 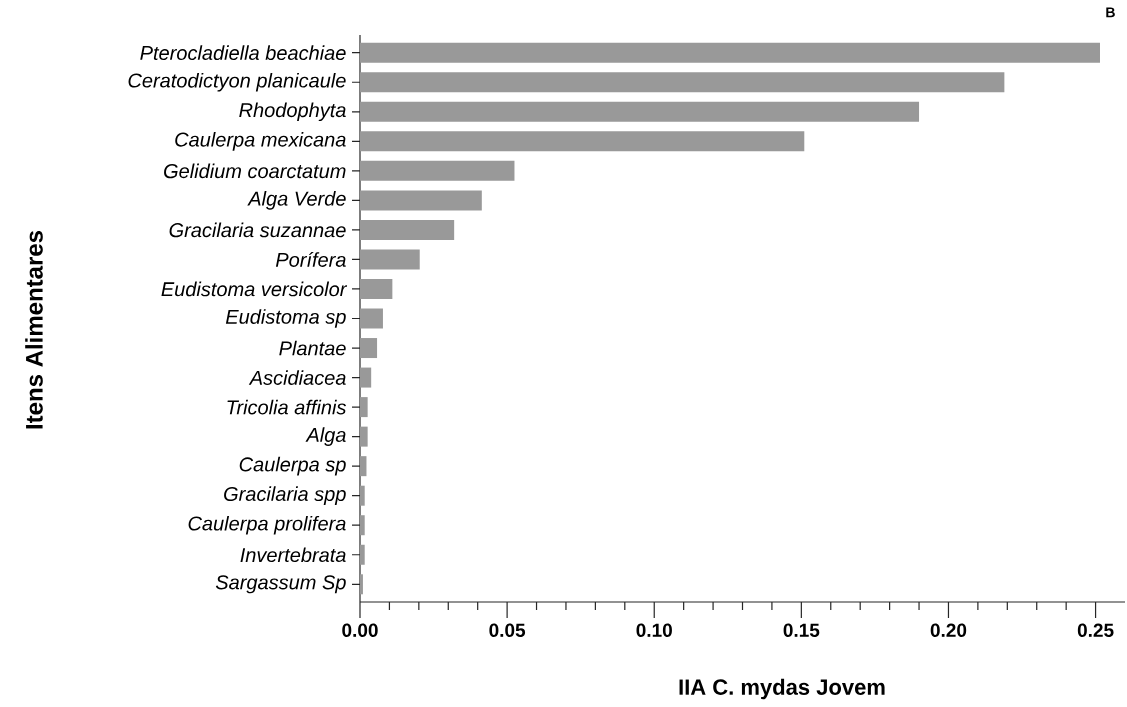 What do you see at coordinates (948, 630) in the screenshot?
I see `x-tick-label: 0.20` at bounding box center [948, 630].